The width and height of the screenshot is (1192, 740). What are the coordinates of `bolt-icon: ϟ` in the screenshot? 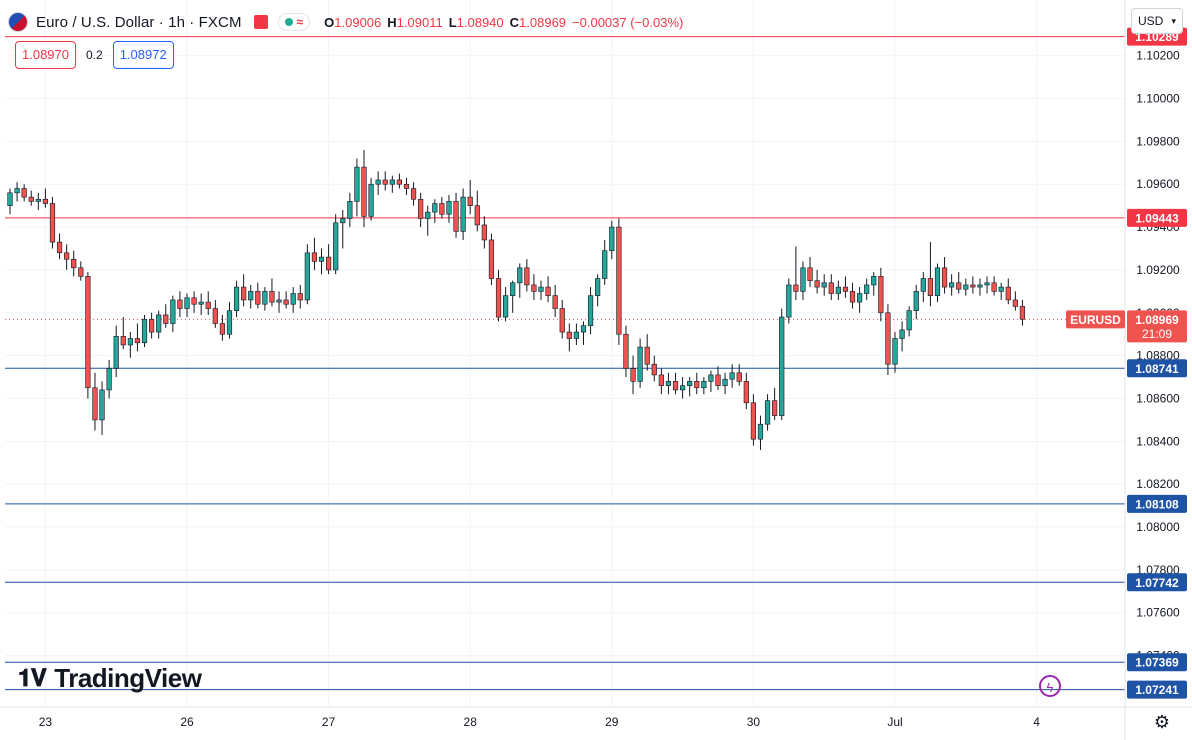 It's located at (1050, 686).